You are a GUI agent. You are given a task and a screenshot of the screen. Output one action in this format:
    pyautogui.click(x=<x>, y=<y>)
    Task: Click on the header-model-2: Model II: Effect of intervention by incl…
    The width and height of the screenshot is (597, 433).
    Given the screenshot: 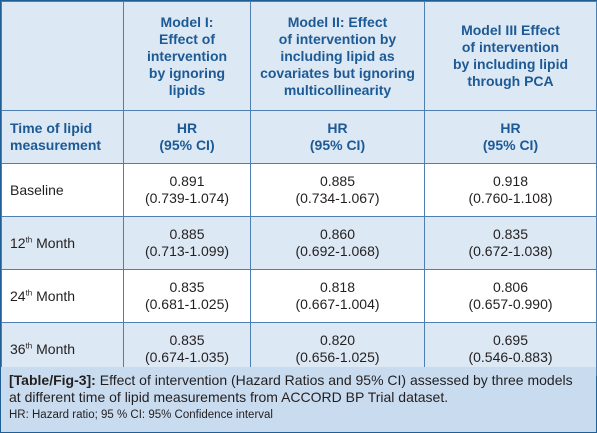 What is the action you would take?
    pyautogui.click(x=337, y=56)
    